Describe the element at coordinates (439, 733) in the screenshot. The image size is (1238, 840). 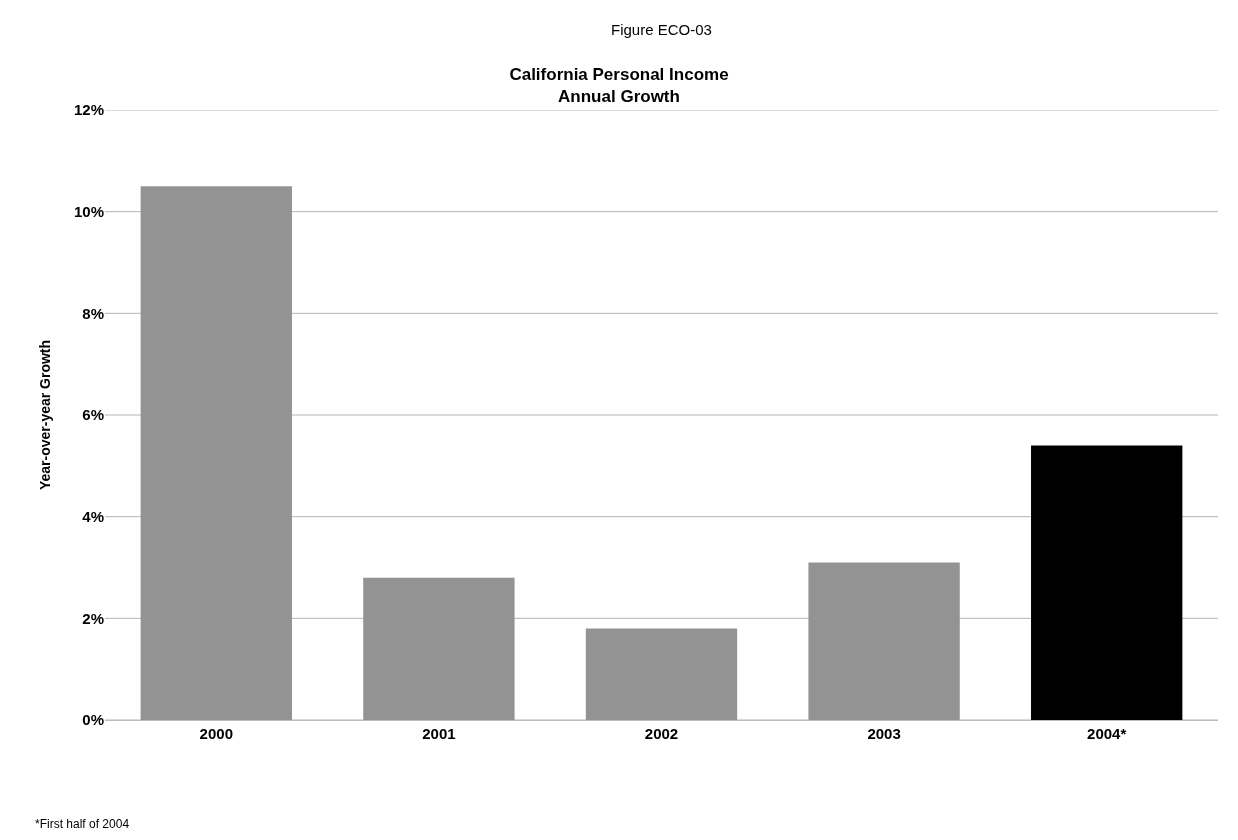
I see `x-tick-label: 2001` at that location.